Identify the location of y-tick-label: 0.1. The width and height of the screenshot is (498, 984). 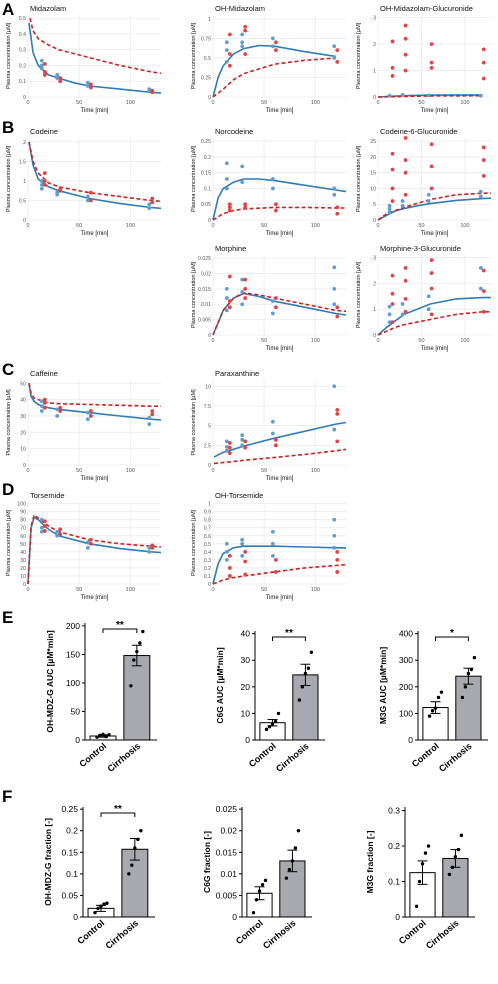
(207, 189).